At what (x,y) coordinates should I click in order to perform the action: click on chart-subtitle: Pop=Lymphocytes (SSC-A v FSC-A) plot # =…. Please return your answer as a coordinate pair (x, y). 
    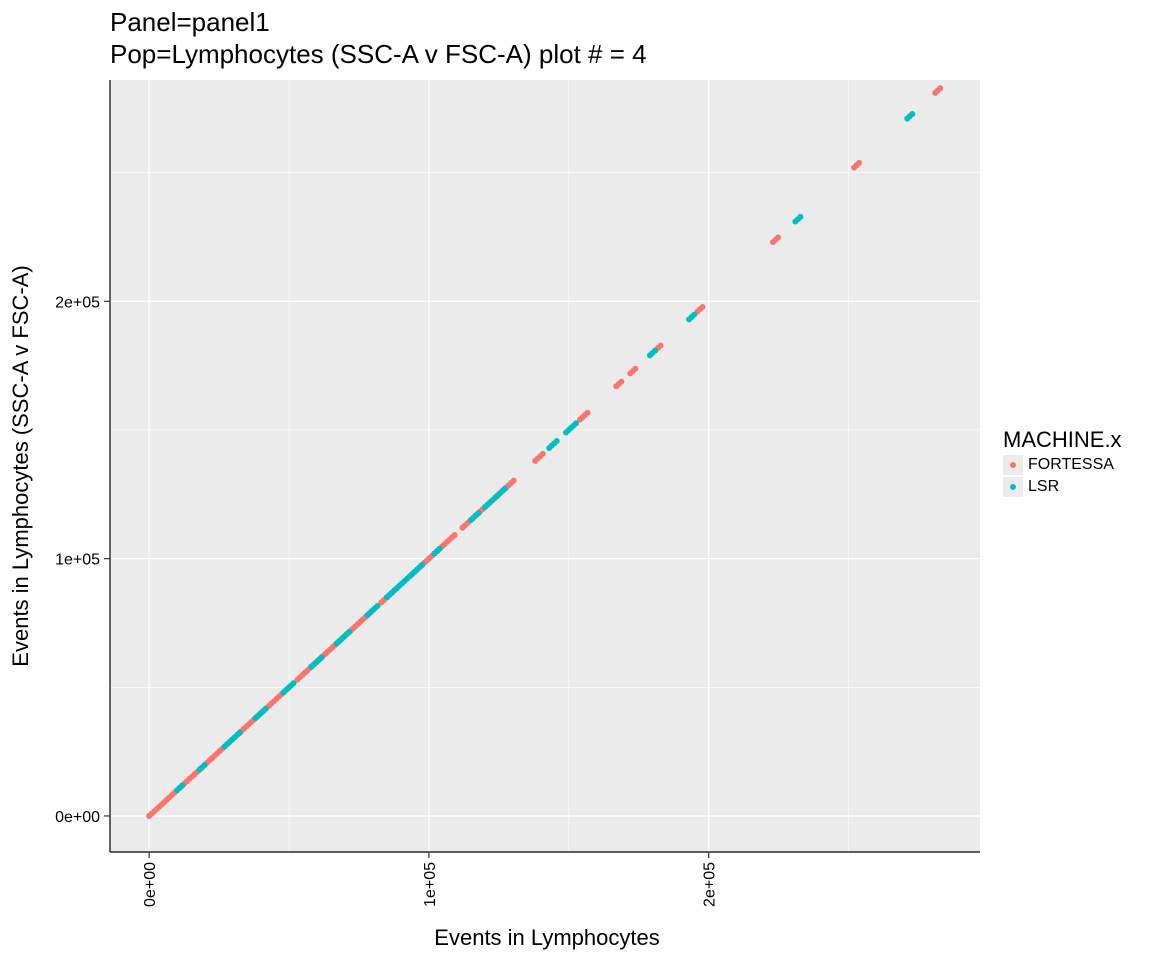
    Looking at the image, I should click on (378, 54).